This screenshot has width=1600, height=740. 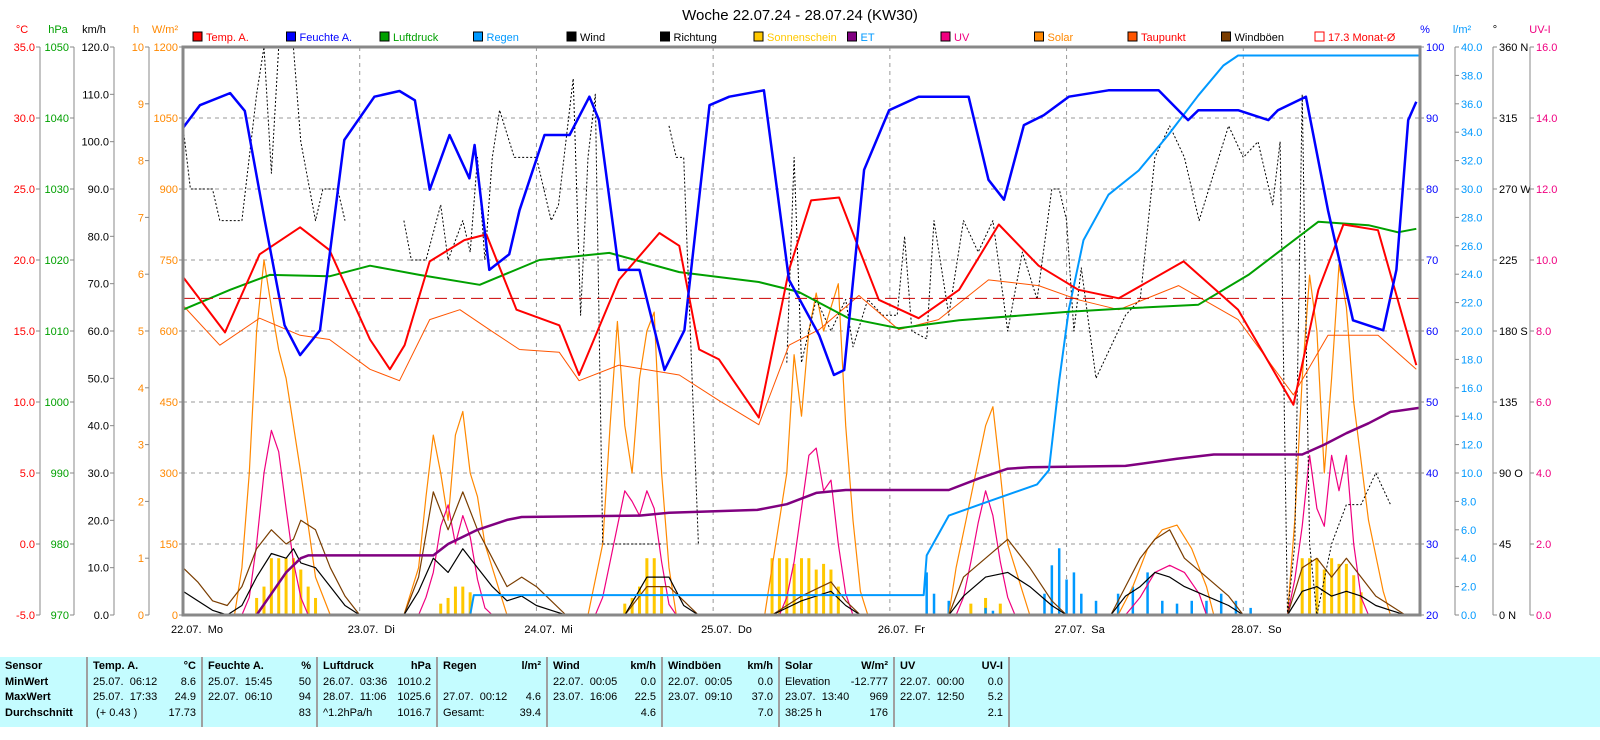 I want to click on legend-item: ET, so click(x=868, y=38).